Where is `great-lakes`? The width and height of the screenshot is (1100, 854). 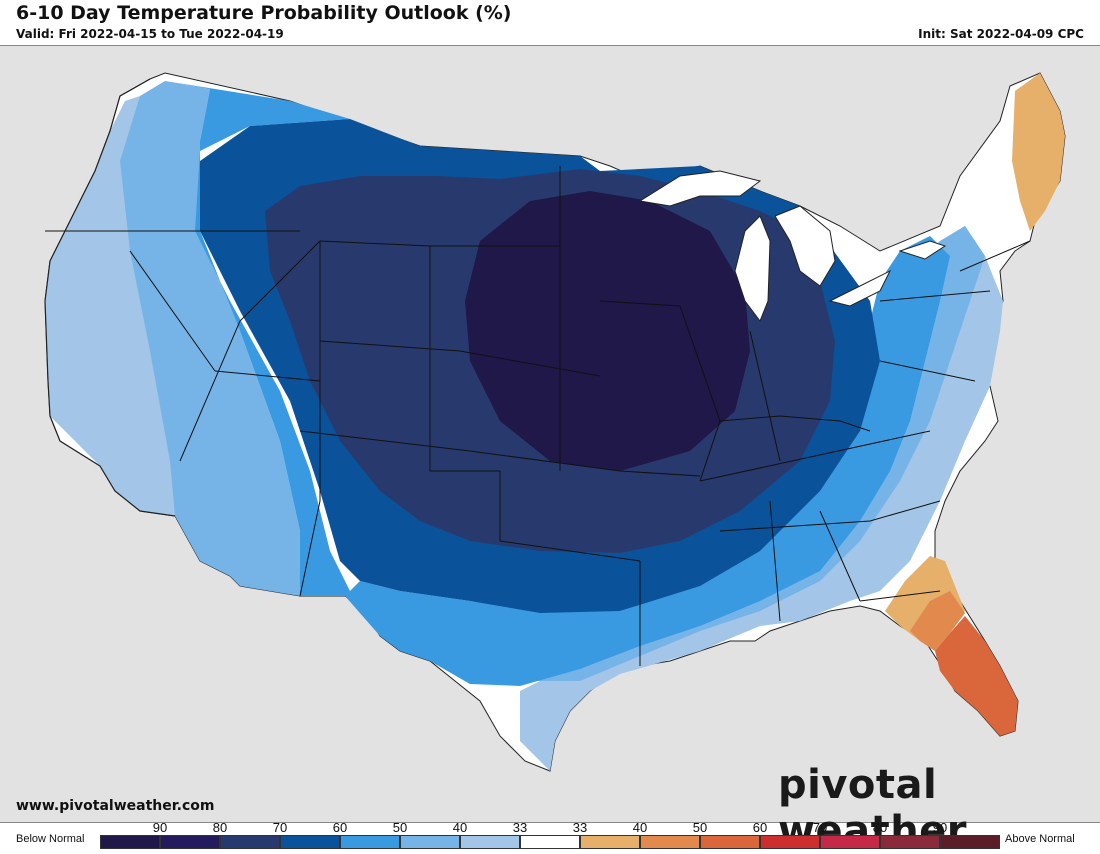
great-lakes is located at coordinates (792, 246).